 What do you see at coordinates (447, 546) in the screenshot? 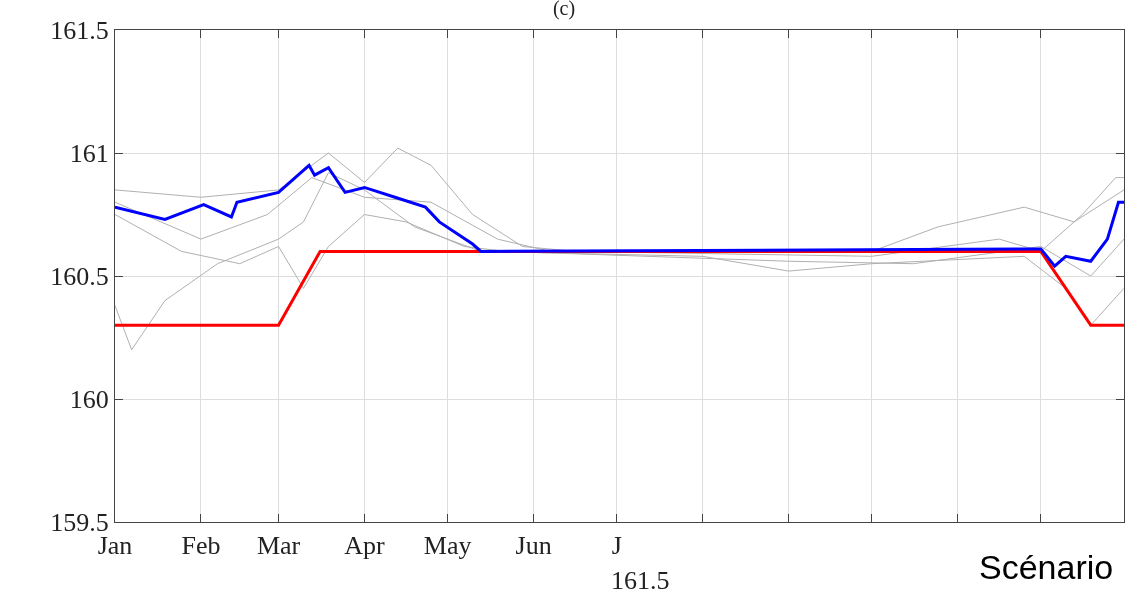
I see `x-tick-label: May` at bounding box center [447, 546].